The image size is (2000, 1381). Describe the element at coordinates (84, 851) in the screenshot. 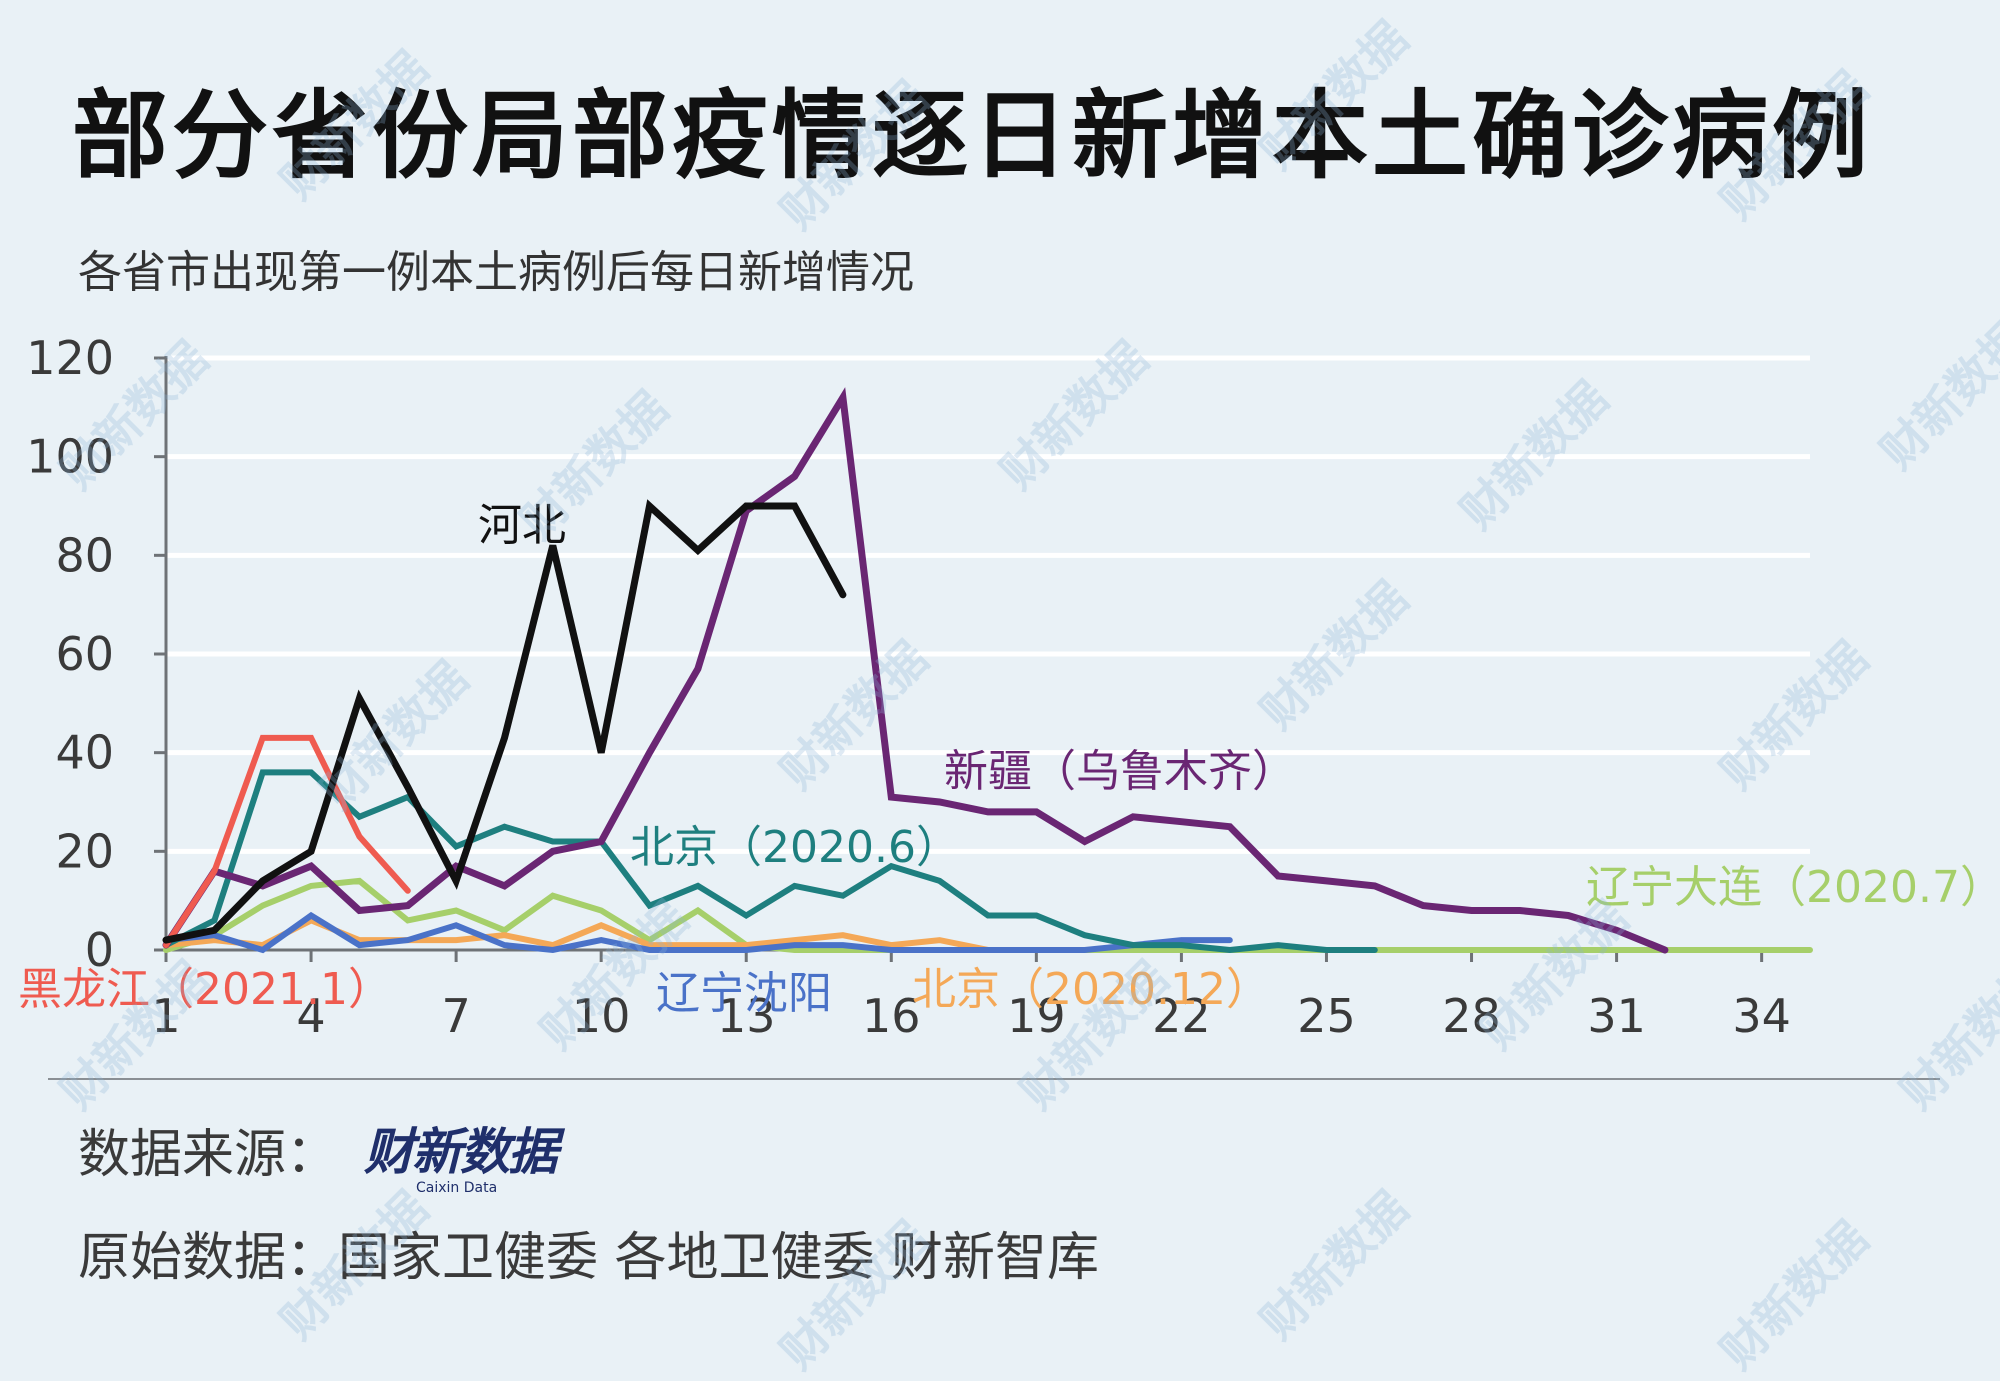

I see `y-tick-label: 20` at that location.